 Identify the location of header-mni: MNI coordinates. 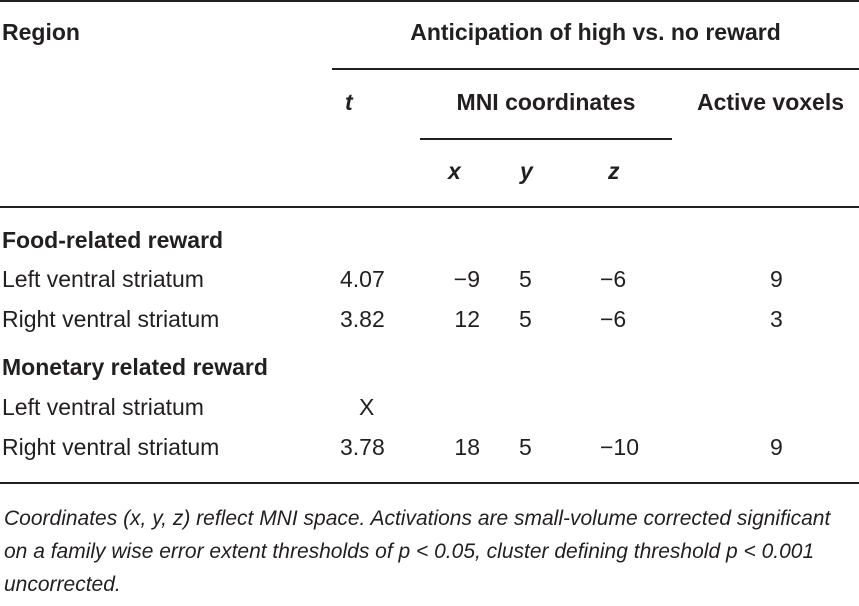
(546, 102).